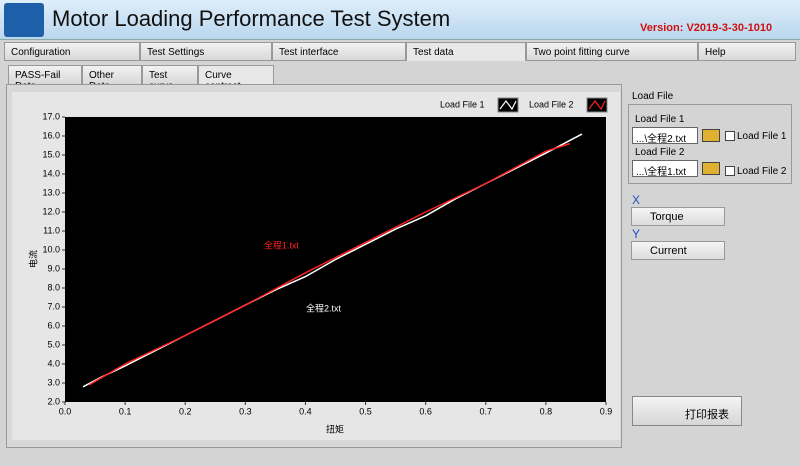 The image size is (800, 466). What do you see at coordinates (282, 245) in the screenshot?
I see `annotation: 全程1.txt` at bounding box center [282, 245].